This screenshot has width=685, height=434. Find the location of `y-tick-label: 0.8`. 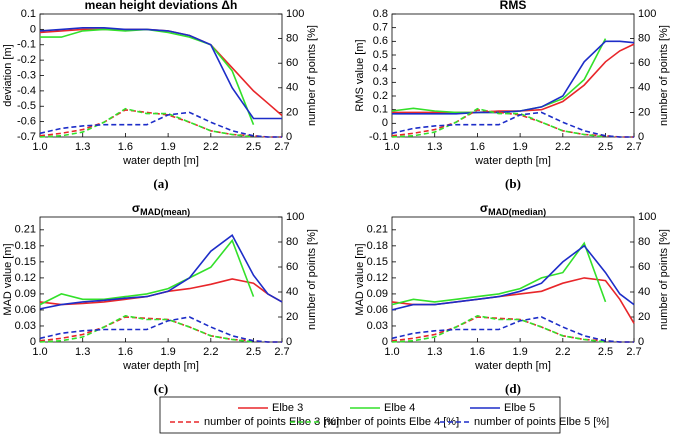

y-tick-label: 0.8 is located at coordinates (380, 14).